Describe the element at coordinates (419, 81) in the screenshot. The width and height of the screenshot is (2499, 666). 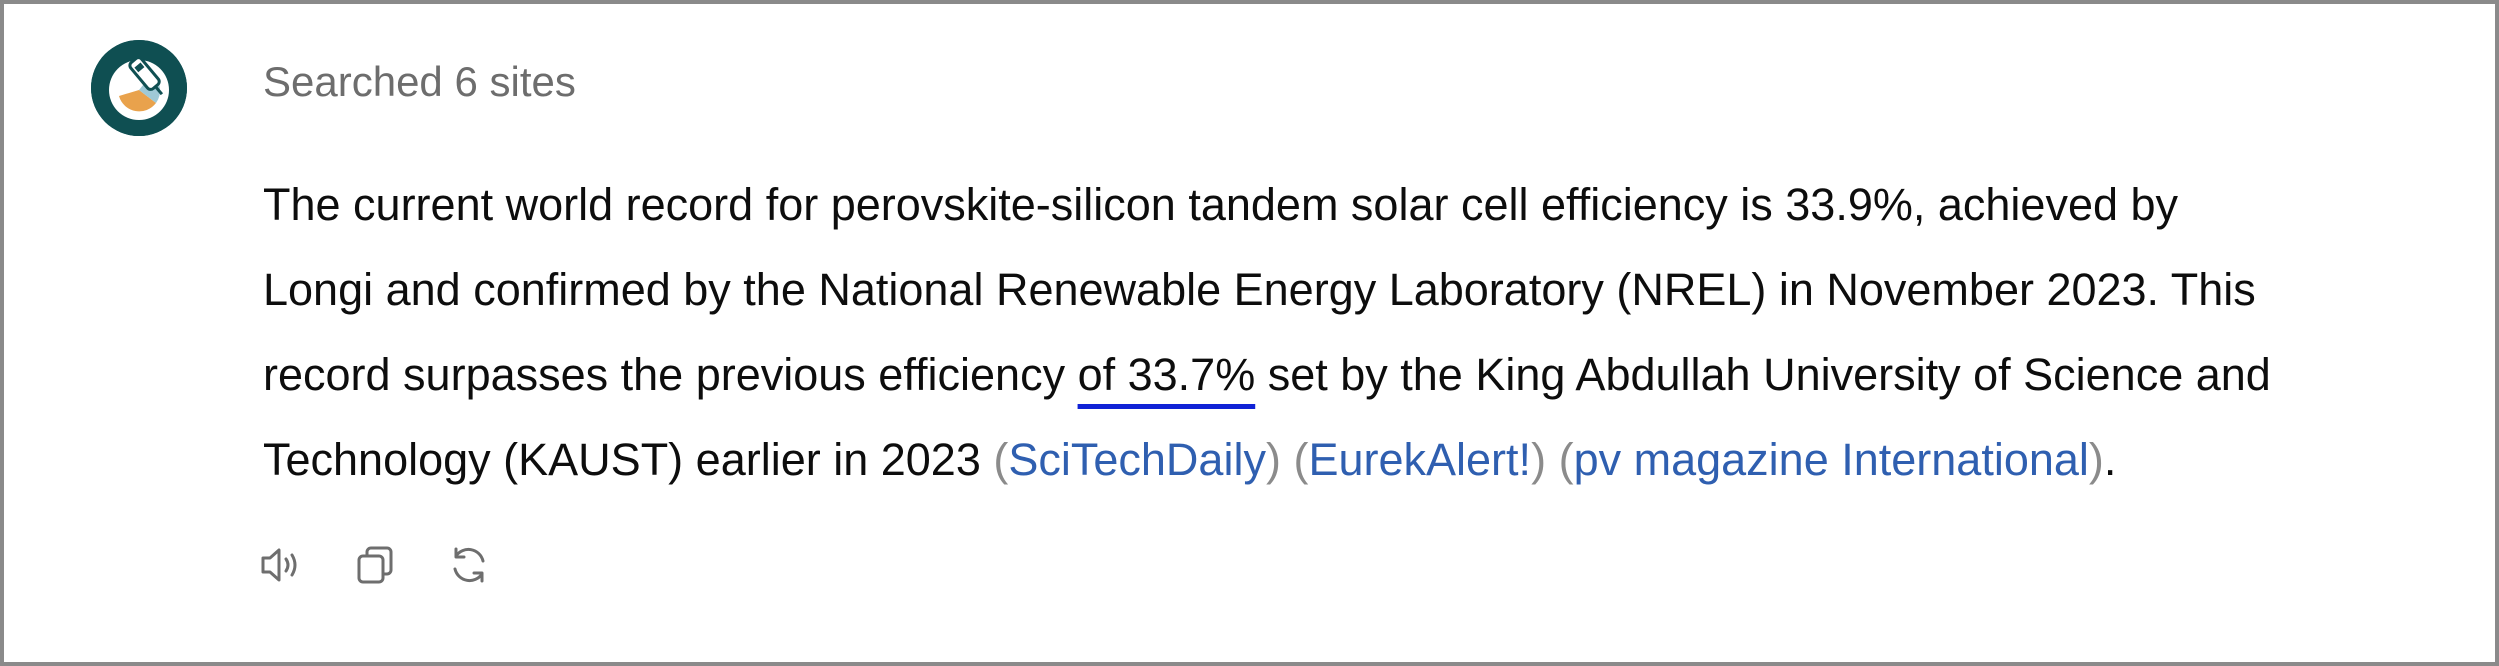
I see `search-status: Searched 6 sites` at that location.